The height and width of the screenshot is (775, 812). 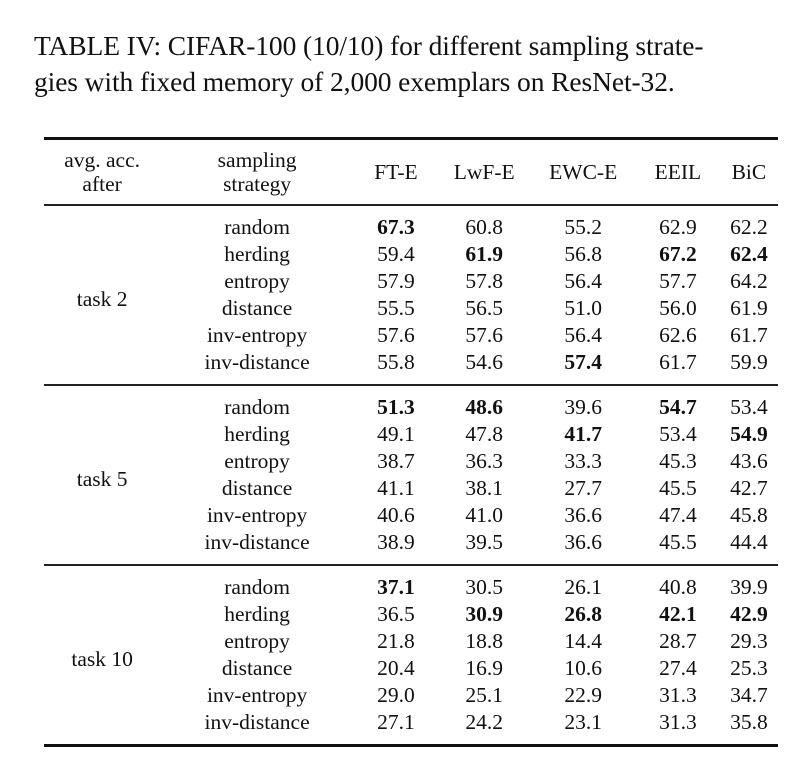 What do you see at coordinates (749, 461) in the screenshot?
I see `value-cell: 43.6` at bounding box center [749, 461].